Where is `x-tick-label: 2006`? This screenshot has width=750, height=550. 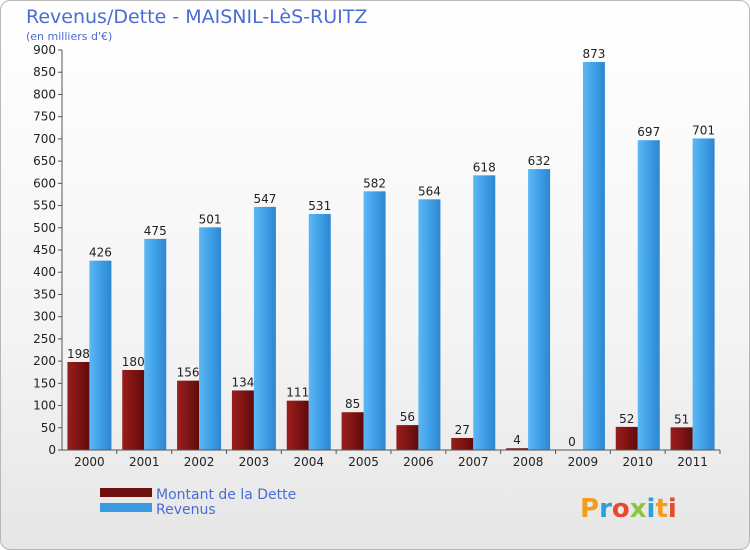 x-tick-label: 2006 is located at coordinates (418, 462).